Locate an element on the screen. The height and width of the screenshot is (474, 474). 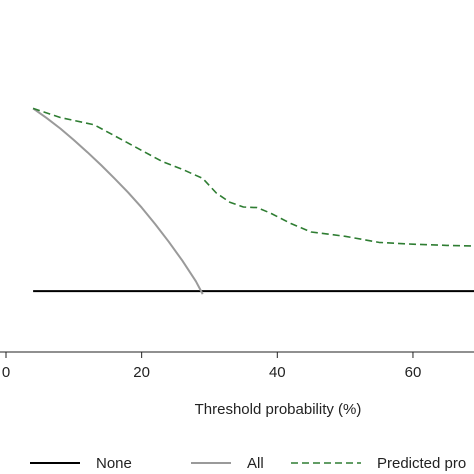
x-tick-label-60: 60 is located at coordinates (413, 372).